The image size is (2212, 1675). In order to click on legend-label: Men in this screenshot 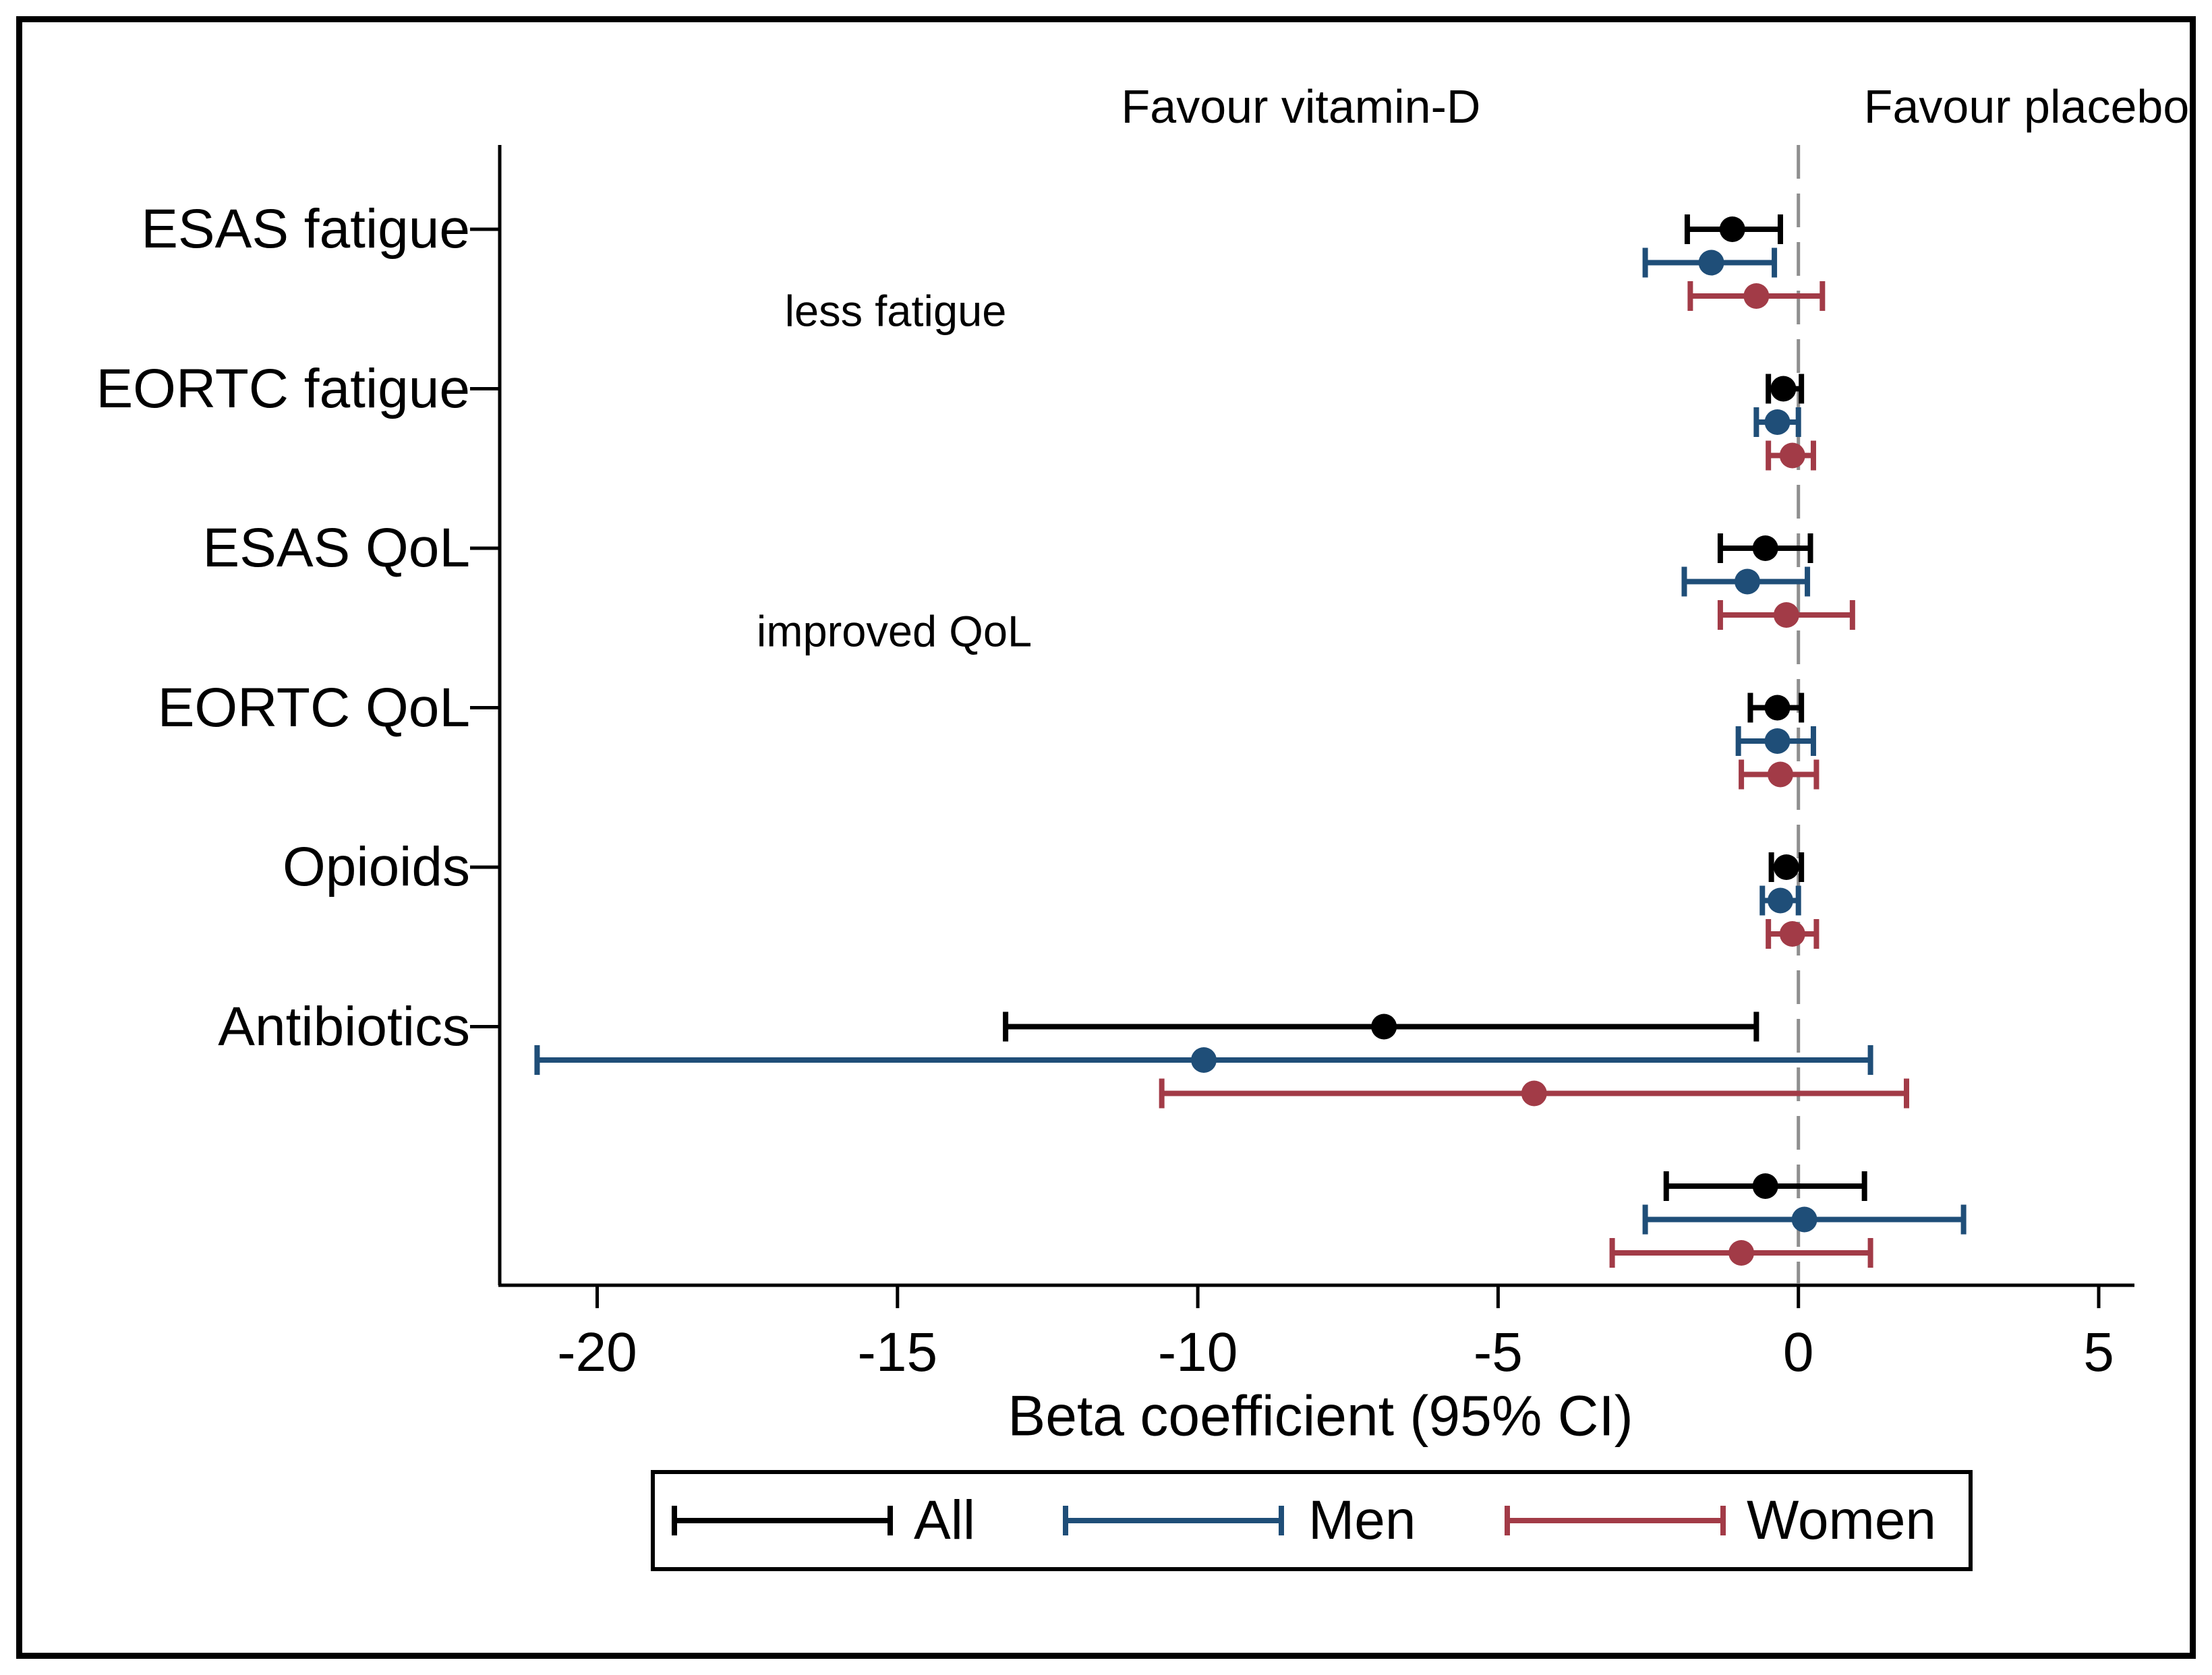, I will do `click(1362, 1520)`.